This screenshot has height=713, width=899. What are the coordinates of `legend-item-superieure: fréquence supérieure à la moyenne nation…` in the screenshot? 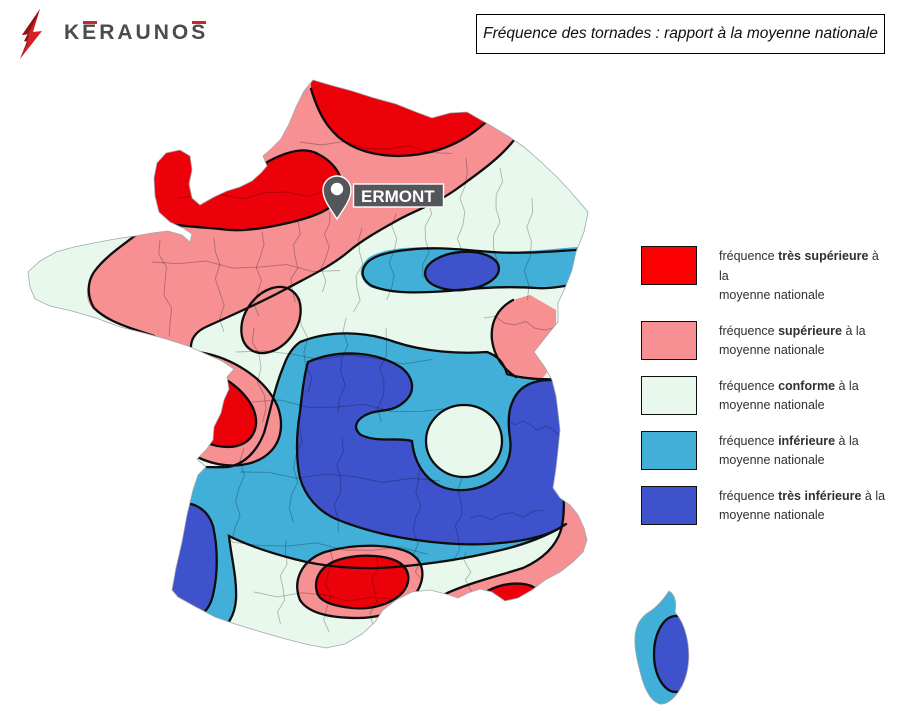 It's located at (766, 340).